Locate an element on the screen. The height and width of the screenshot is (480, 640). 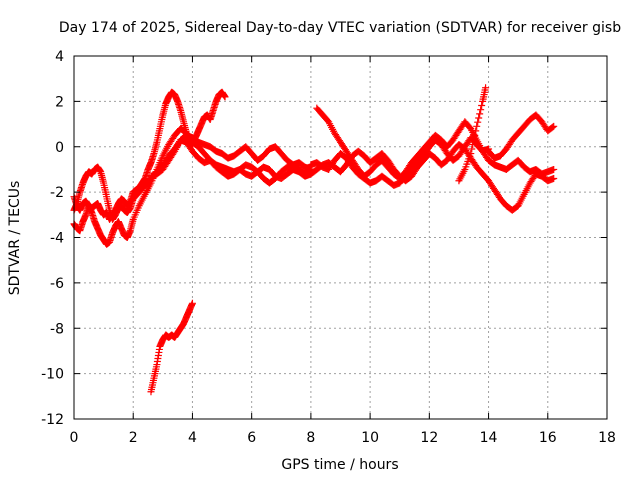
series-track-i is located at coordinates (472, 134).